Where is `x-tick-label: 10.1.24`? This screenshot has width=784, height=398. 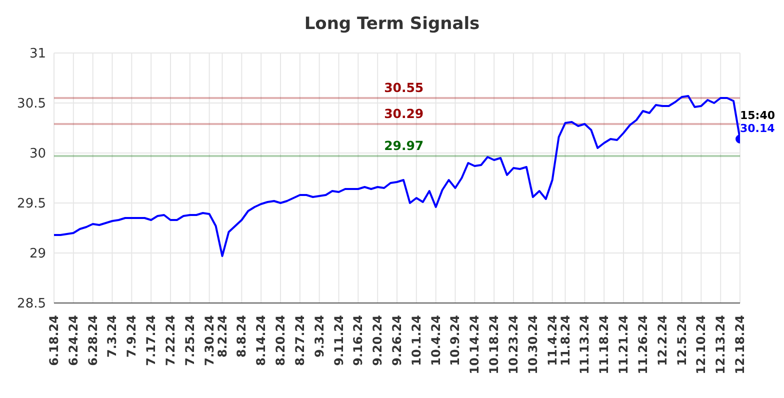 x-tick-label: 10.1.24 is located at coordinates (416, 340).